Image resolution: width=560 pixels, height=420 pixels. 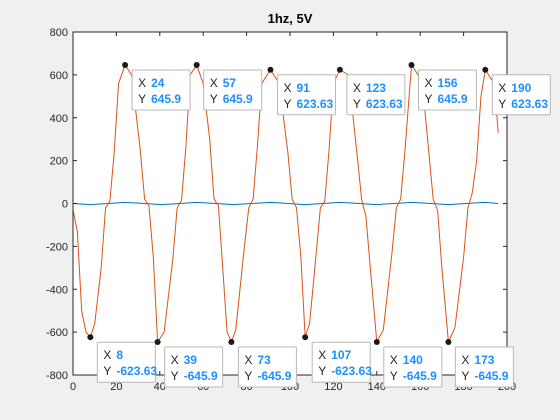 What do you see at coordinates (230, 83) in the screenshot?
I see `datatip-x-value: 57` at bounding box center [230, 83].